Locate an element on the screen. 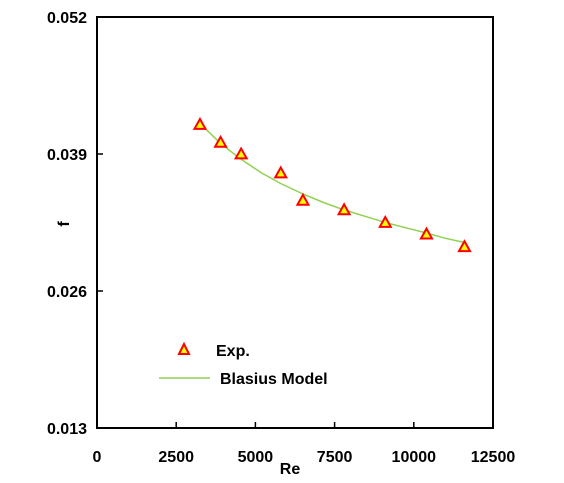 The image size is (564, 483). x-tick-label: 10000 is located at coordinates (414, 457).